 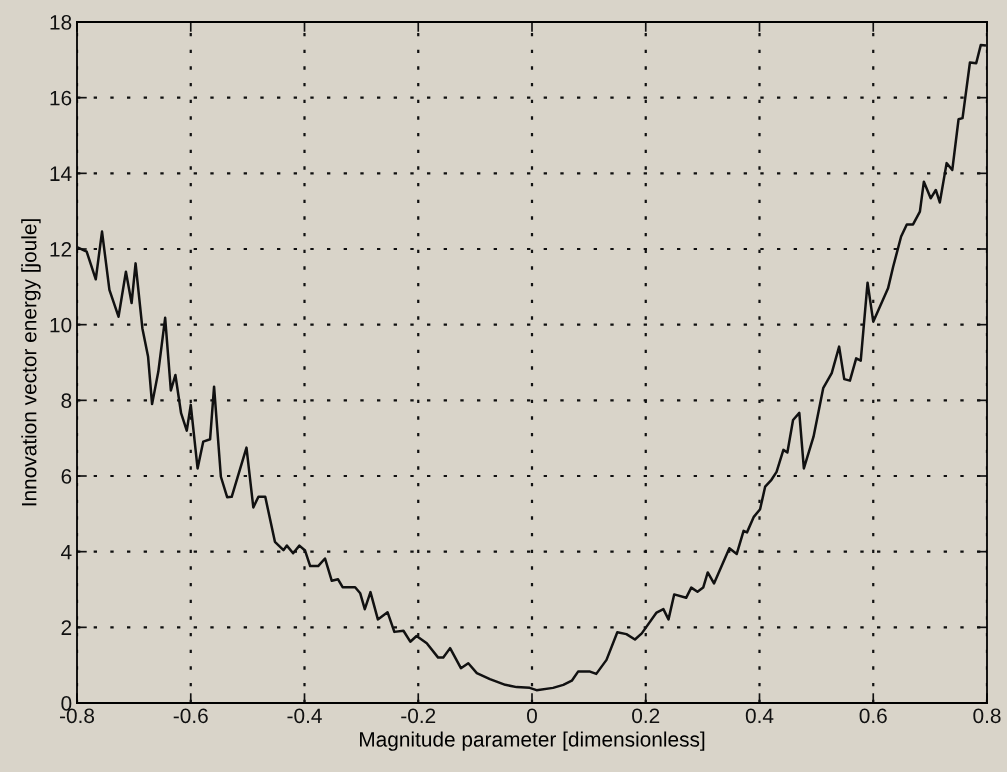 I want to click on x-axis-title: Magnitude parameter [dimensionless], so click(x=532, y=741).